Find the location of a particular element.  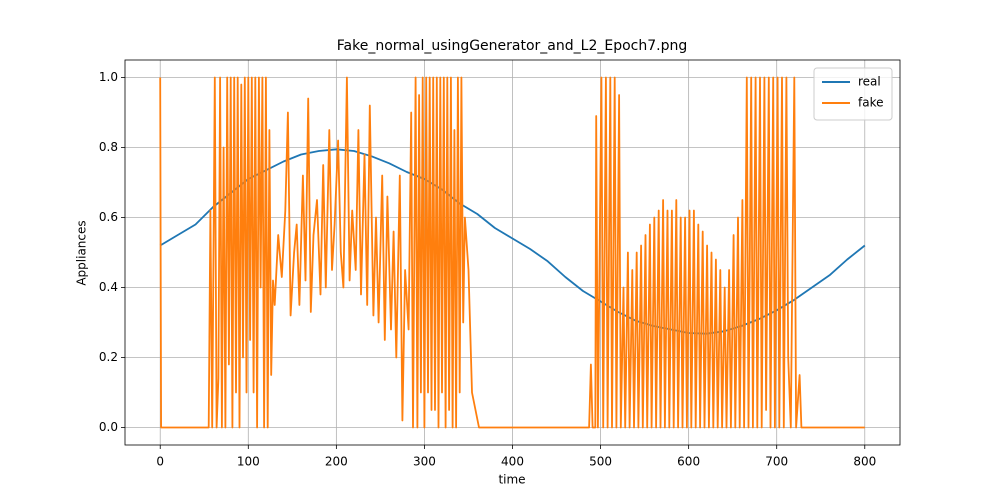

y-tick-label: 0.0 is located at coordinates (108, 427).